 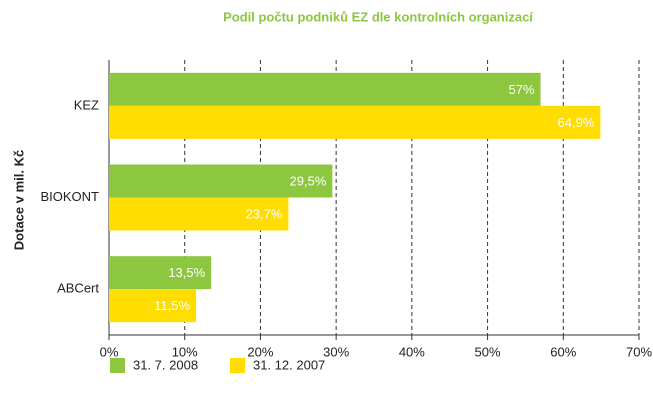 What do you see at coordinates (172, 305) in the screenshot?
I see `value-label: 11,5%` at bounding box center [172, 305].